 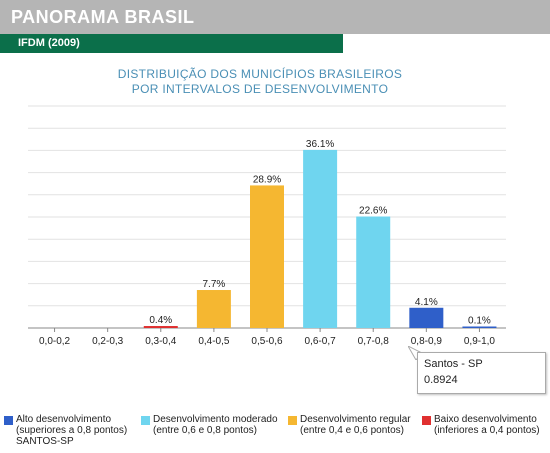 I want to click on legend-swatch-baixo, so click(x=426, y=420).